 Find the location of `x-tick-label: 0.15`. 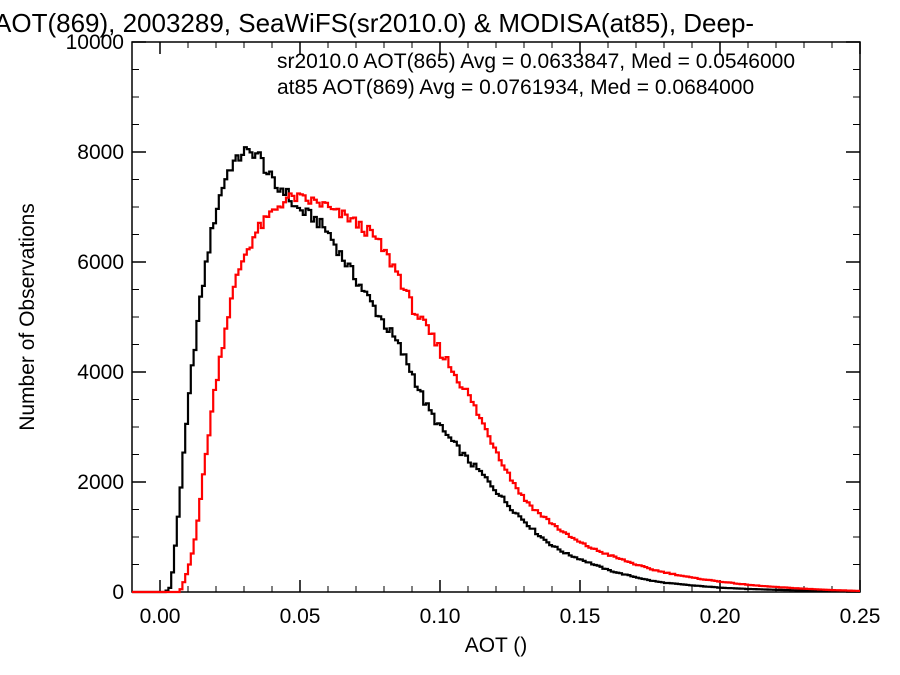

x-tick-label: 0.15 is located at coordinates (580, 616).